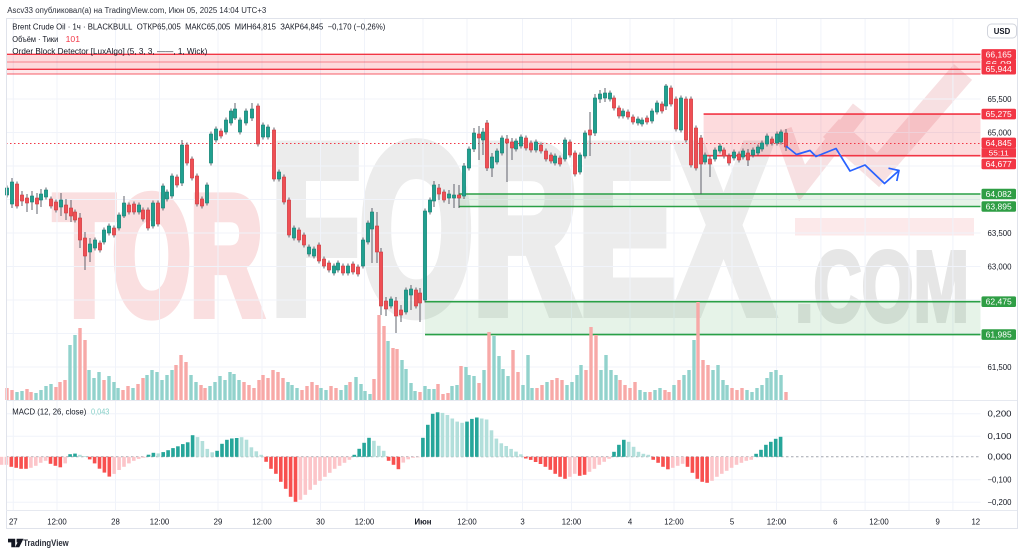 This screenshot has height=555, width=1024. Describe the element at coordinates (218, 521) in the screenshot. I see `svg-text: 29` at that location.